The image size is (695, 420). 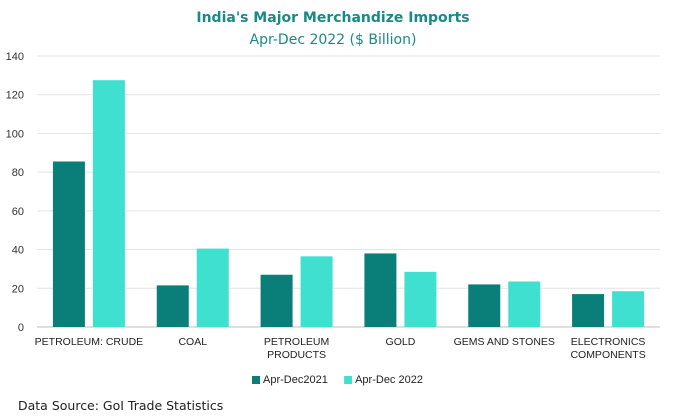 What do you see at coordinates (296, 355) in the screenshot?
I see `x-category-label: PRODUCTS` at bounding box center [296, 355].